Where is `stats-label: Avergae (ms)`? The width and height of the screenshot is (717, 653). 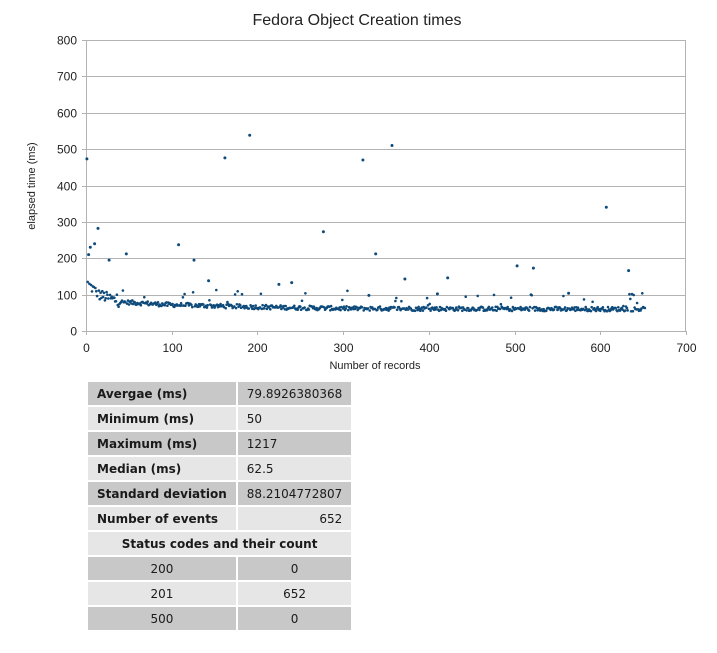 stats-label: Avergae (ms) is located at coordinates (163, 394).